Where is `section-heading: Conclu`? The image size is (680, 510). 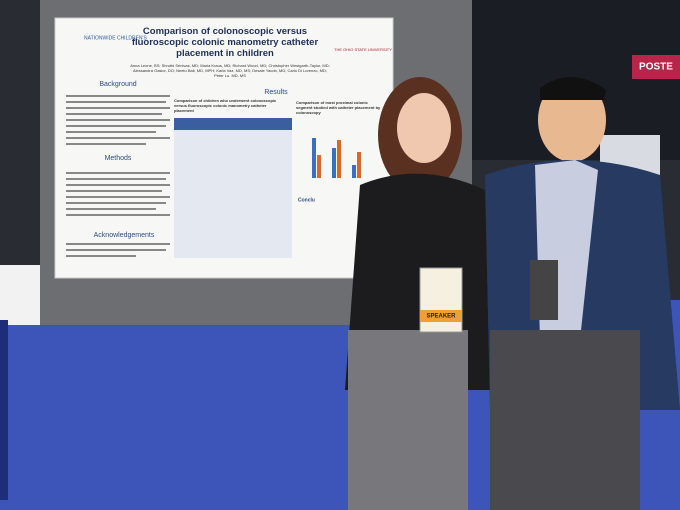 section-heading: Conclu is located at coordinates (306, 200).